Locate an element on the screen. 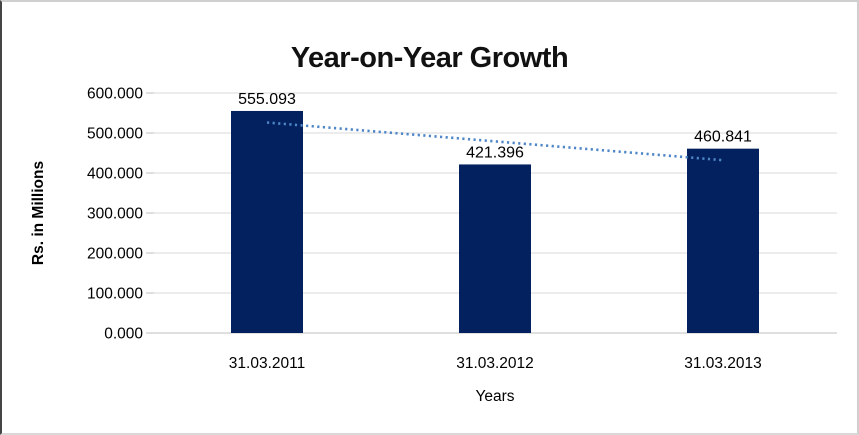  x-axis-title: Years is located at coordinates (495, 396).